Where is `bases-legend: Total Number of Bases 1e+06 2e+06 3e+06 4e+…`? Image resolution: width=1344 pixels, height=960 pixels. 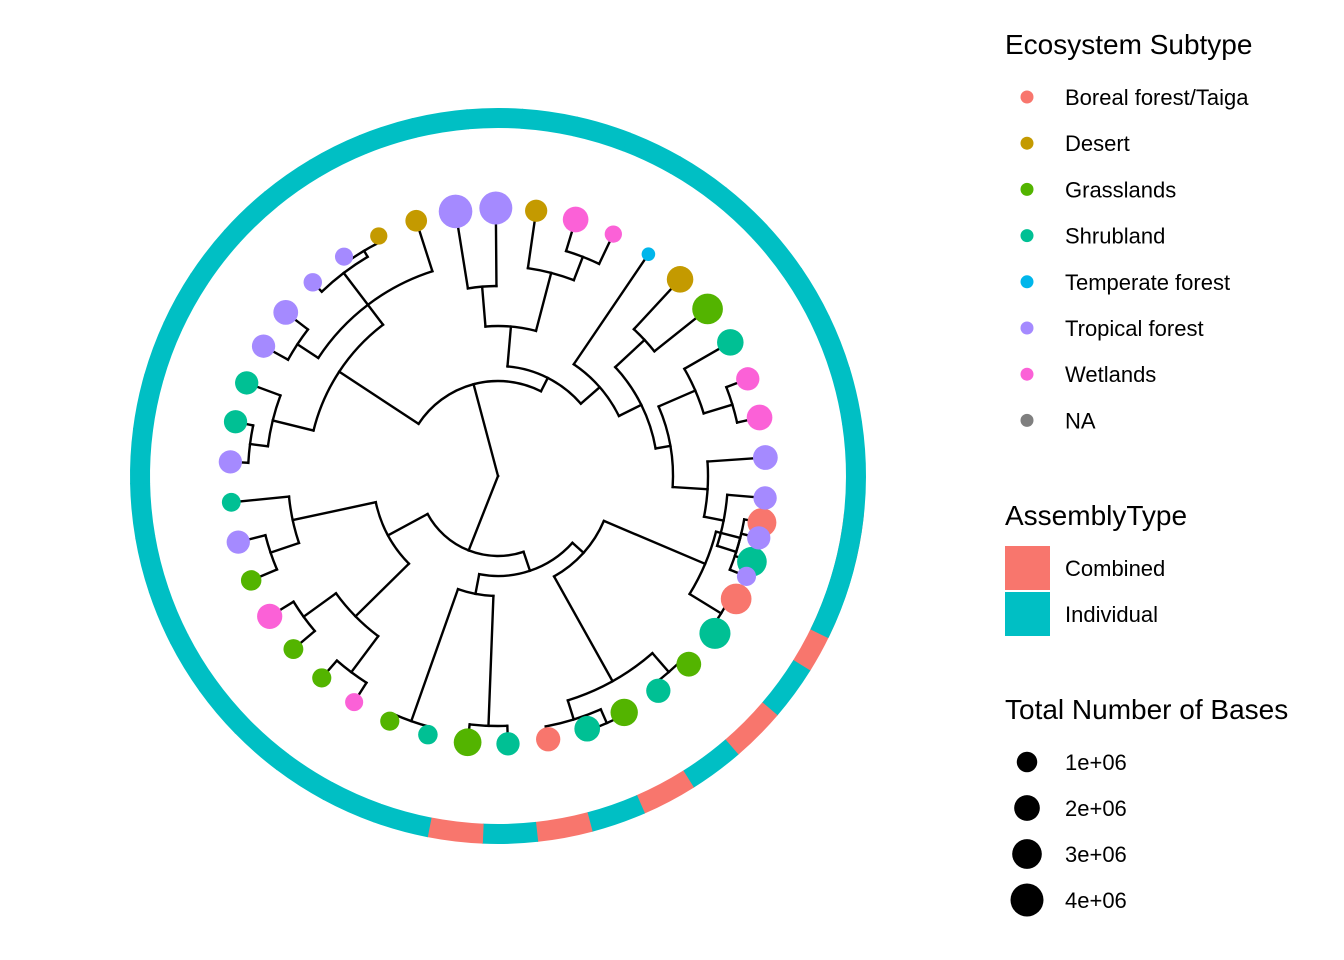
bases-legend: Total Number of Bases 1e+06 2e+06 3e+06 4e+… is located at coordinates (1146, 805).